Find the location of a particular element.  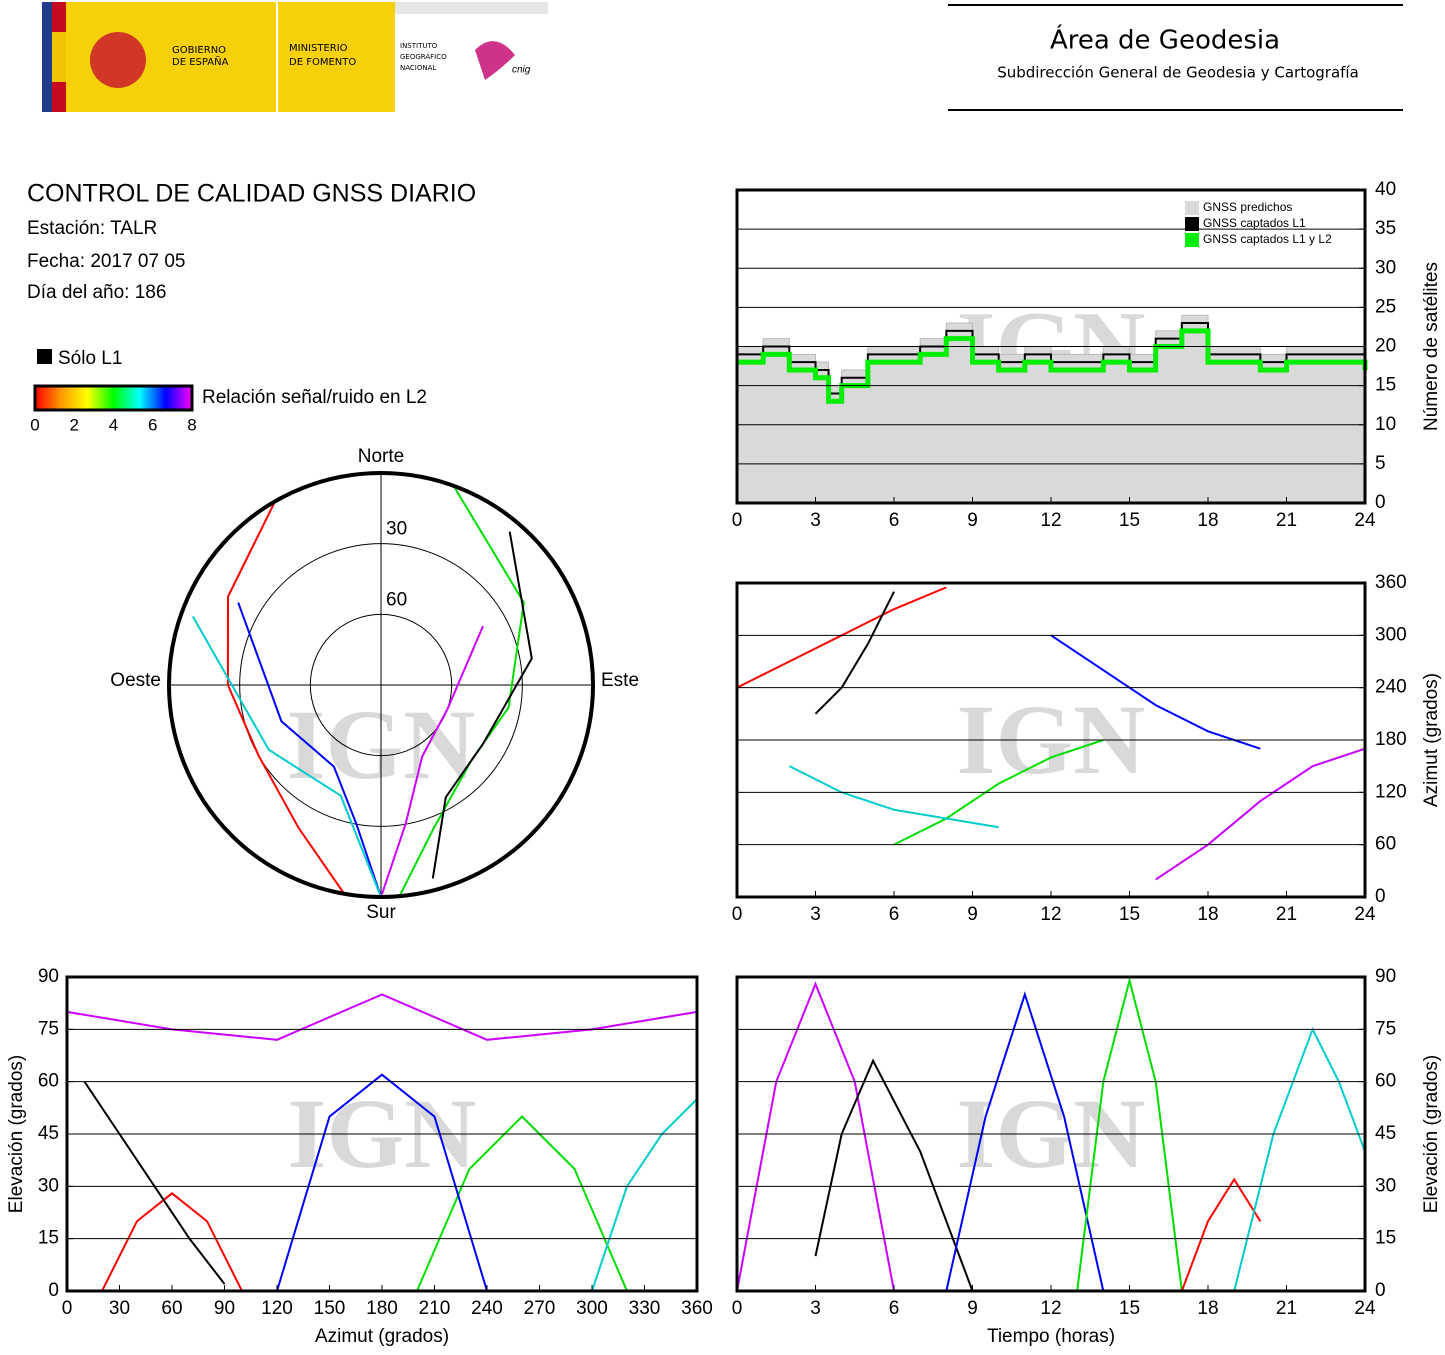

direction-label: Norte is located at coordinates (381, 456).